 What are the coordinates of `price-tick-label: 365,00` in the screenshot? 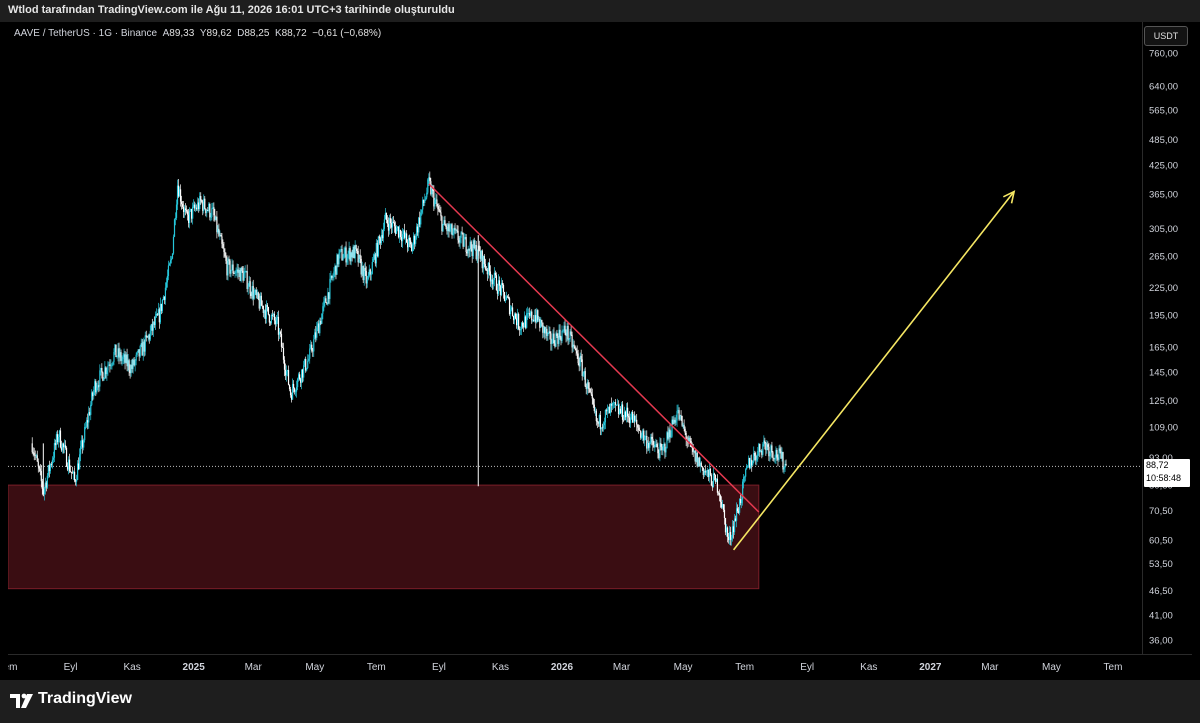 It's located at (1163, 195).